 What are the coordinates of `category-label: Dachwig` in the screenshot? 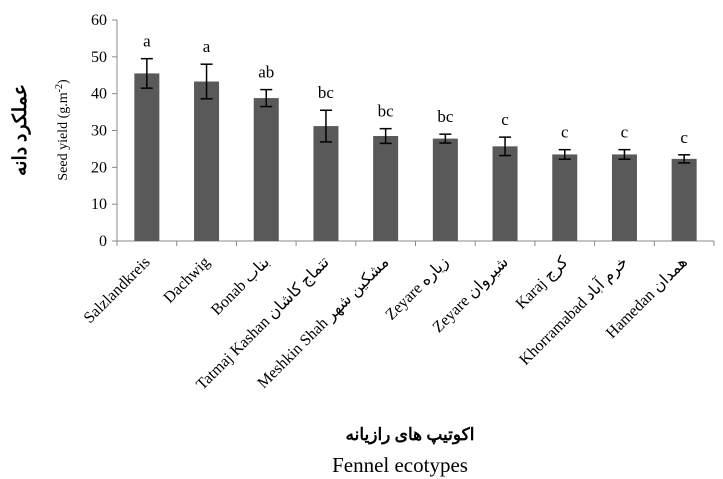 It's located at (187, 280).